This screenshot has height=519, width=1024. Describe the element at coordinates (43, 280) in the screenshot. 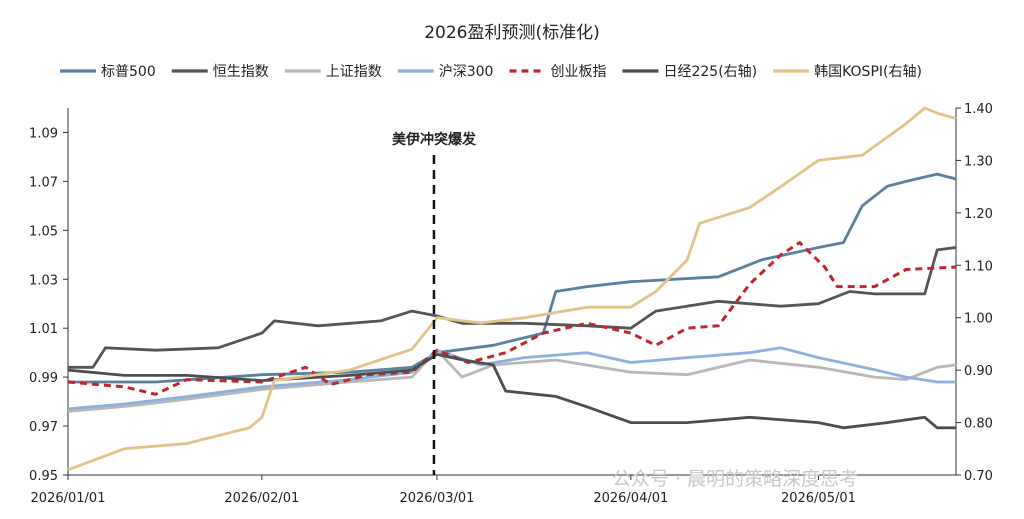

I see `y-left-tick-label: 1.03` at that location.